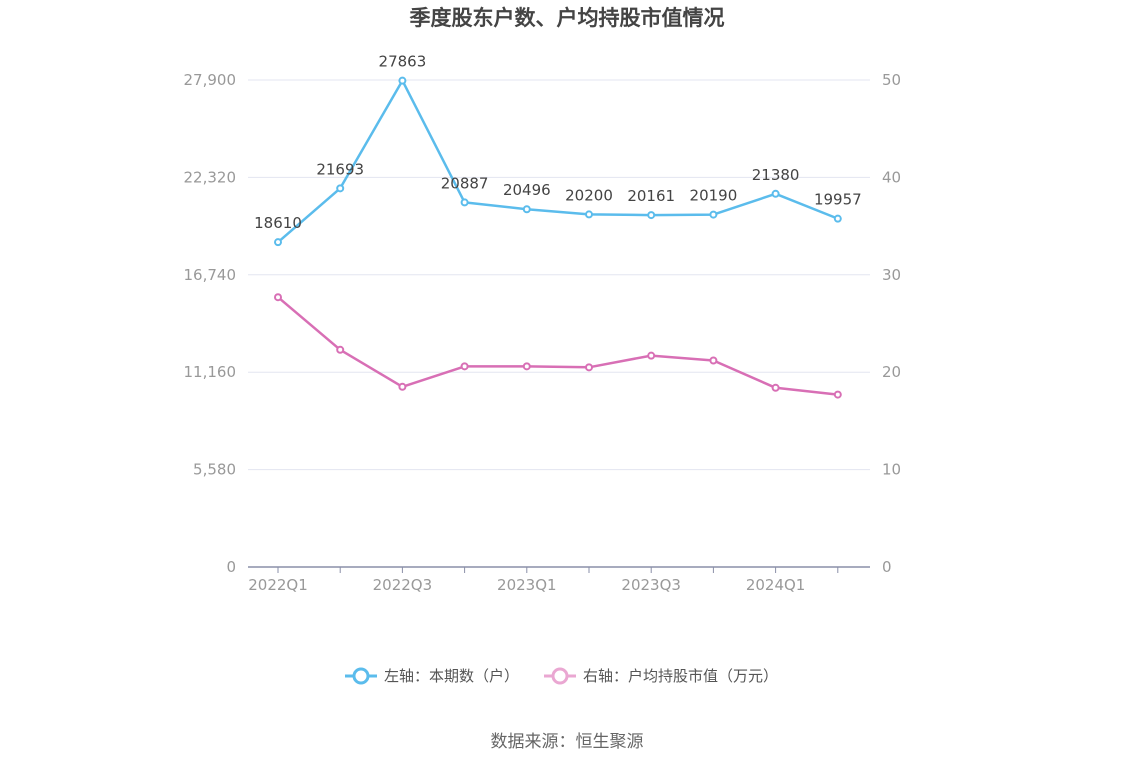  I want to click on x-axis: 2022Q1 2022Q3 2023Q1 2023Q3 2024Q1, so click(559, 580).